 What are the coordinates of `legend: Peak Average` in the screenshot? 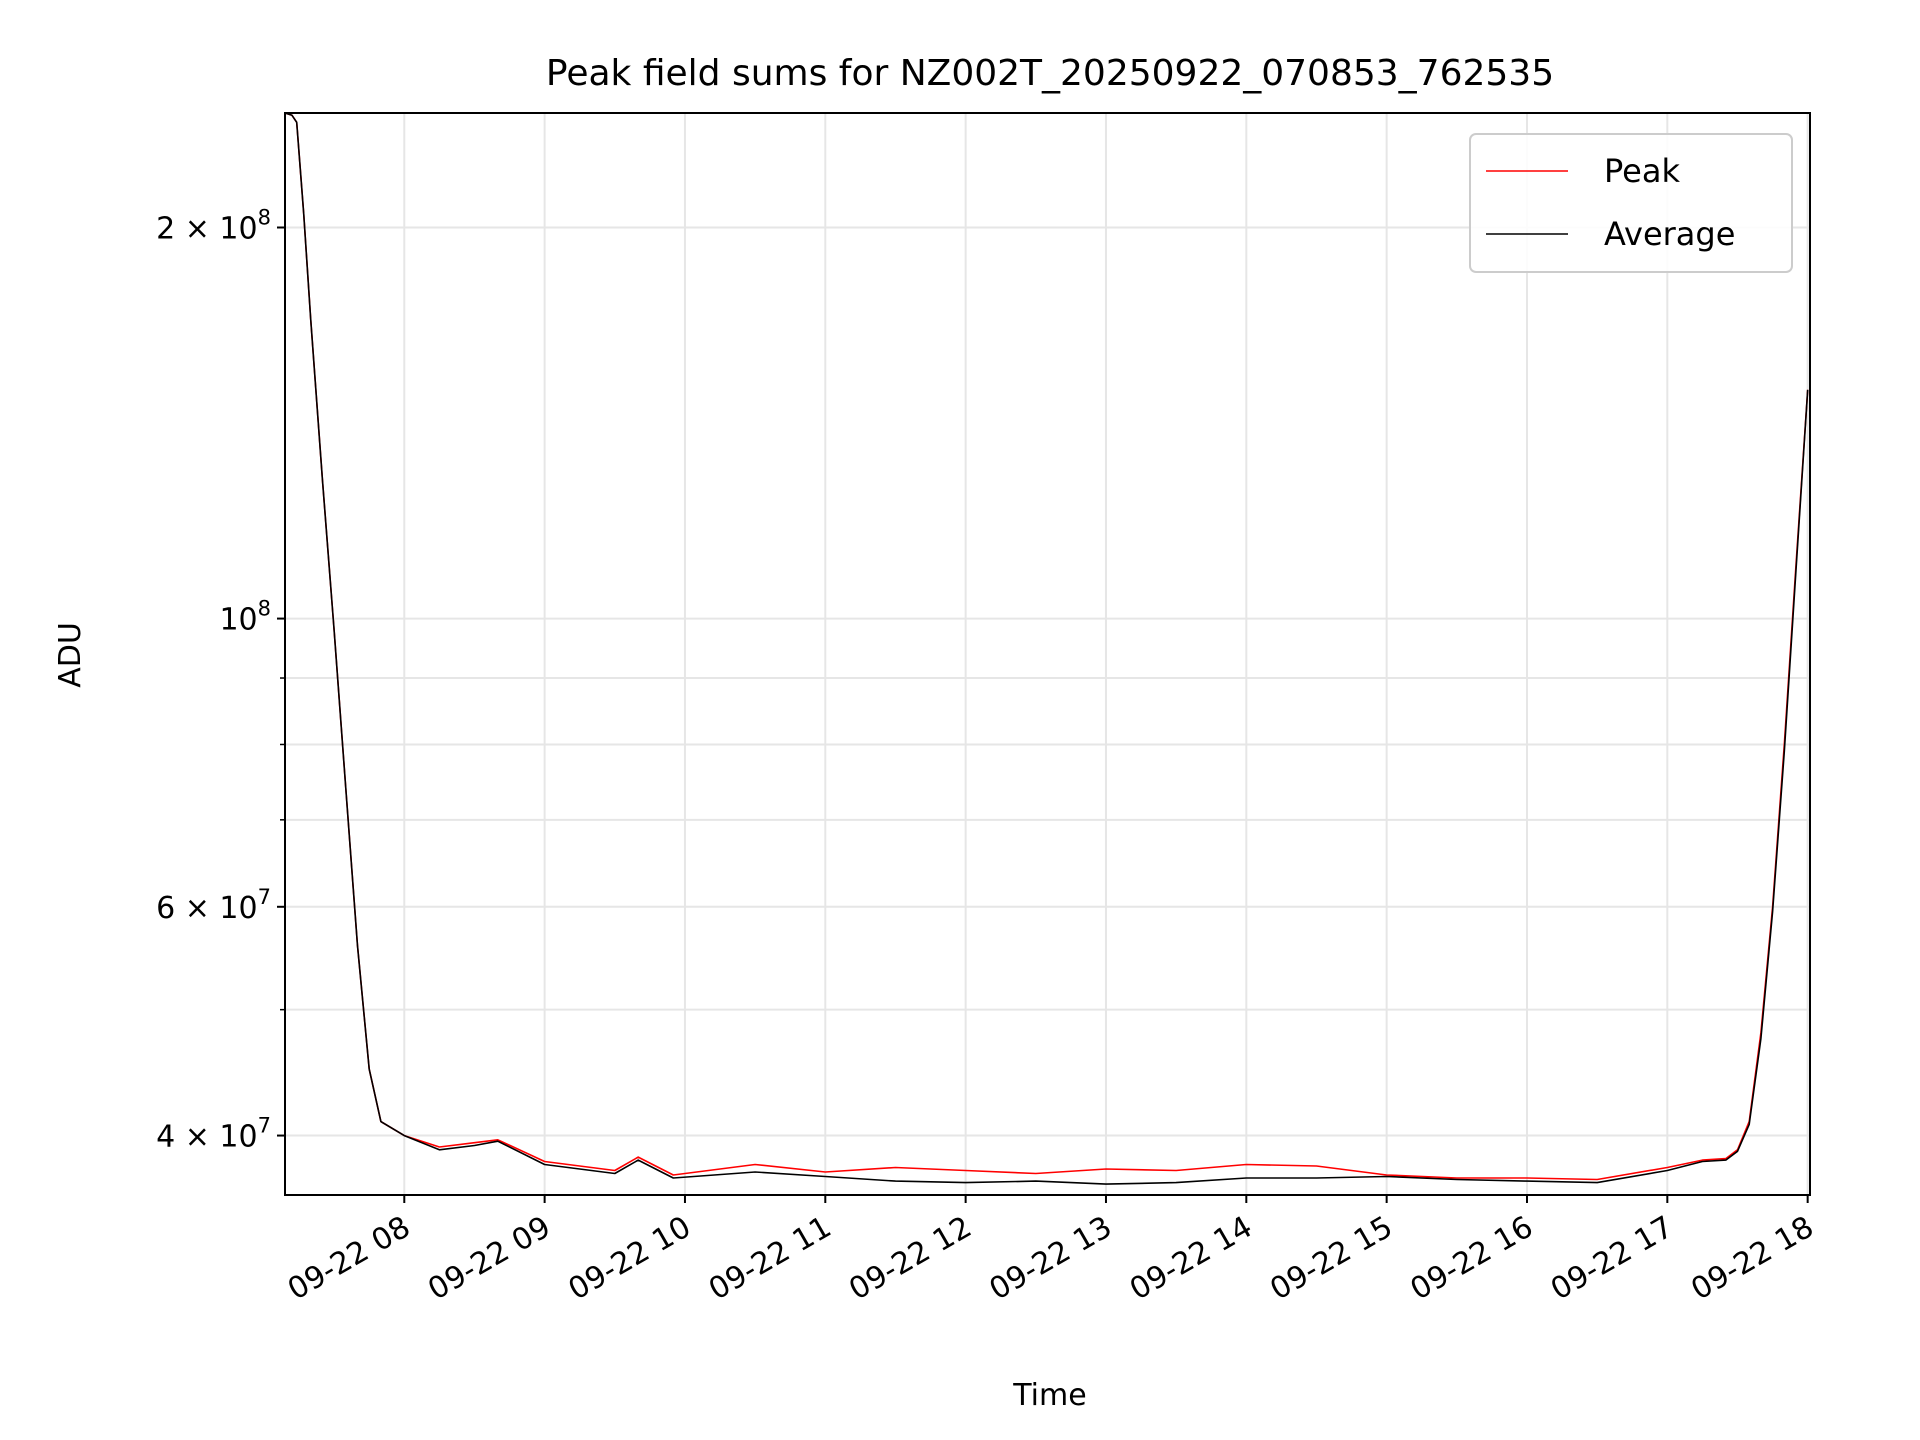 It's located at (1631, 203).